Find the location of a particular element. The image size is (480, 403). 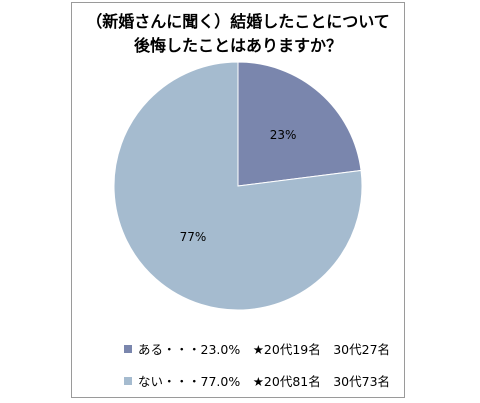

legend-label-aru: ある・・・23.0% ★20代19名 30代27名 is located at coordinates (264, 349).